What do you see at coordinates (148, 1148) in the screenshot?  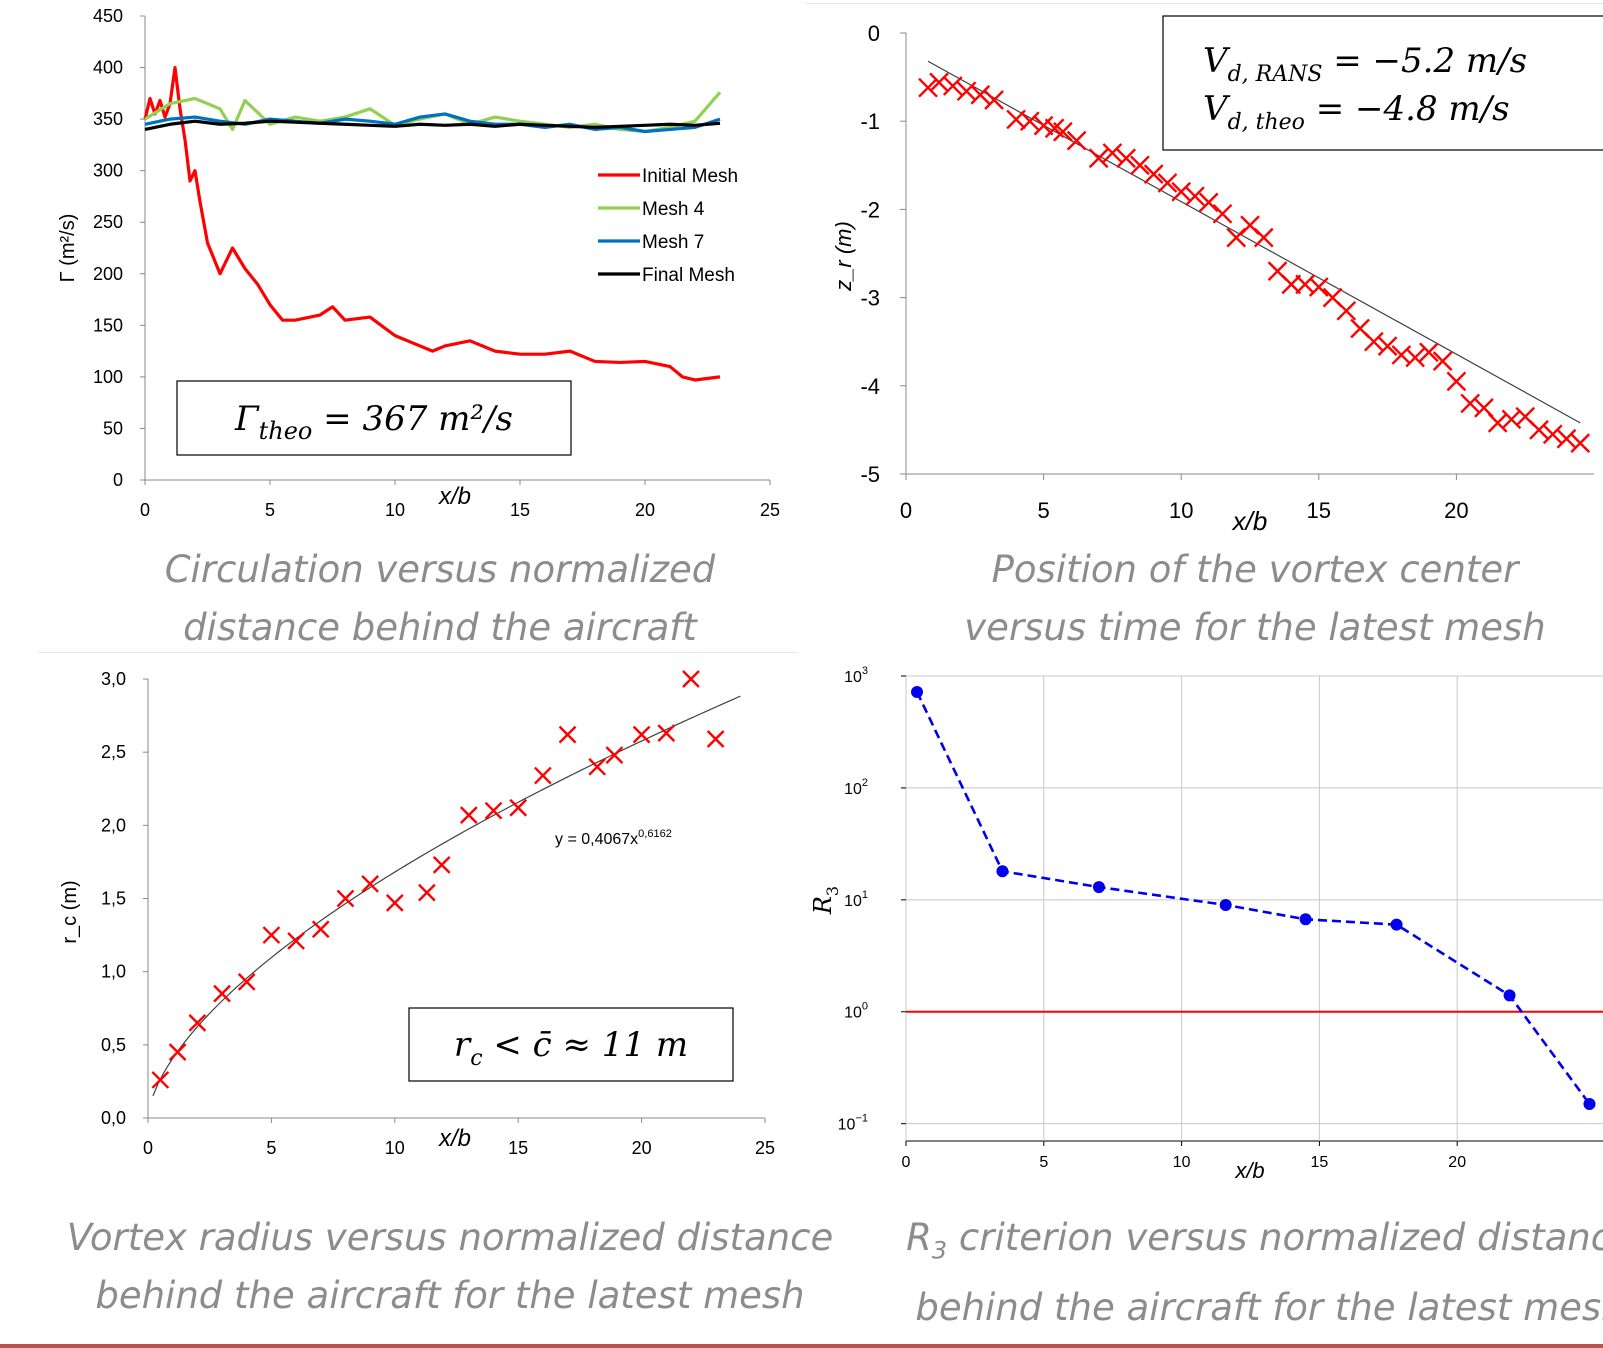 I see `x-tick-label: 0` at bounding box center [148, 1148].